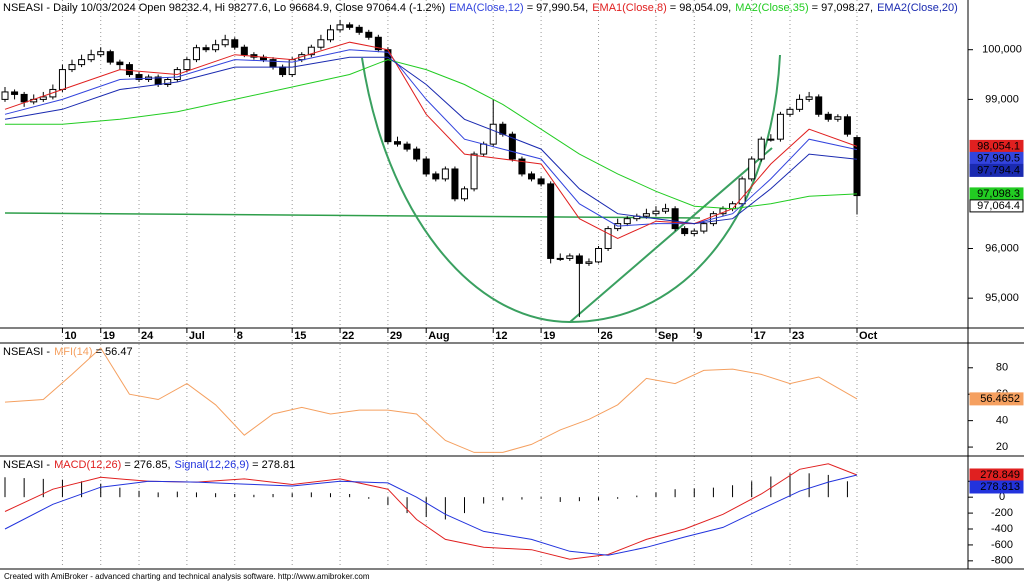 The image size is (1024, 588). I want to click on y-tick-label: -200, so click(1002, 513).